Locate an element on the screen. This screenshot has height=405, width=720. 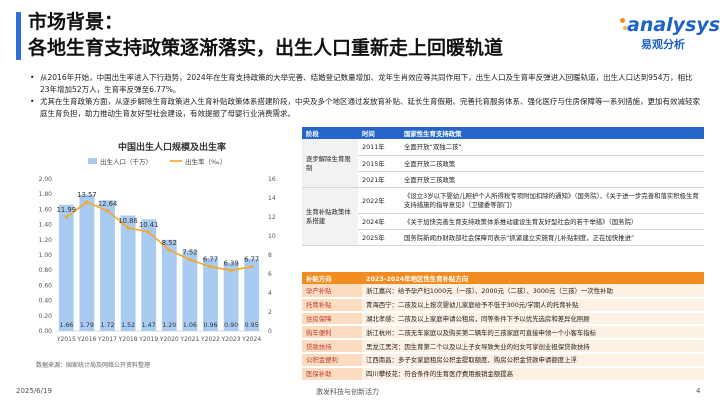
y-right-tick-label: 14 is located at coordinates (272, 198).